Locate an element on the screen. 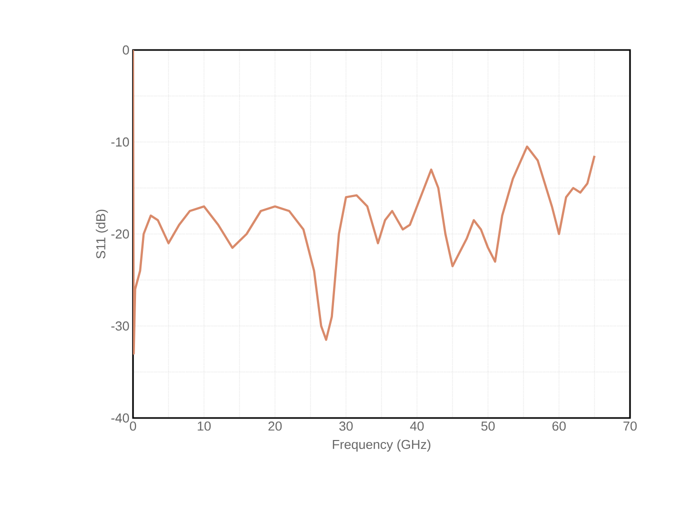 This screenshot has width=693, height=508. x-tick-label: 60 is located at coordinates (559, 426).